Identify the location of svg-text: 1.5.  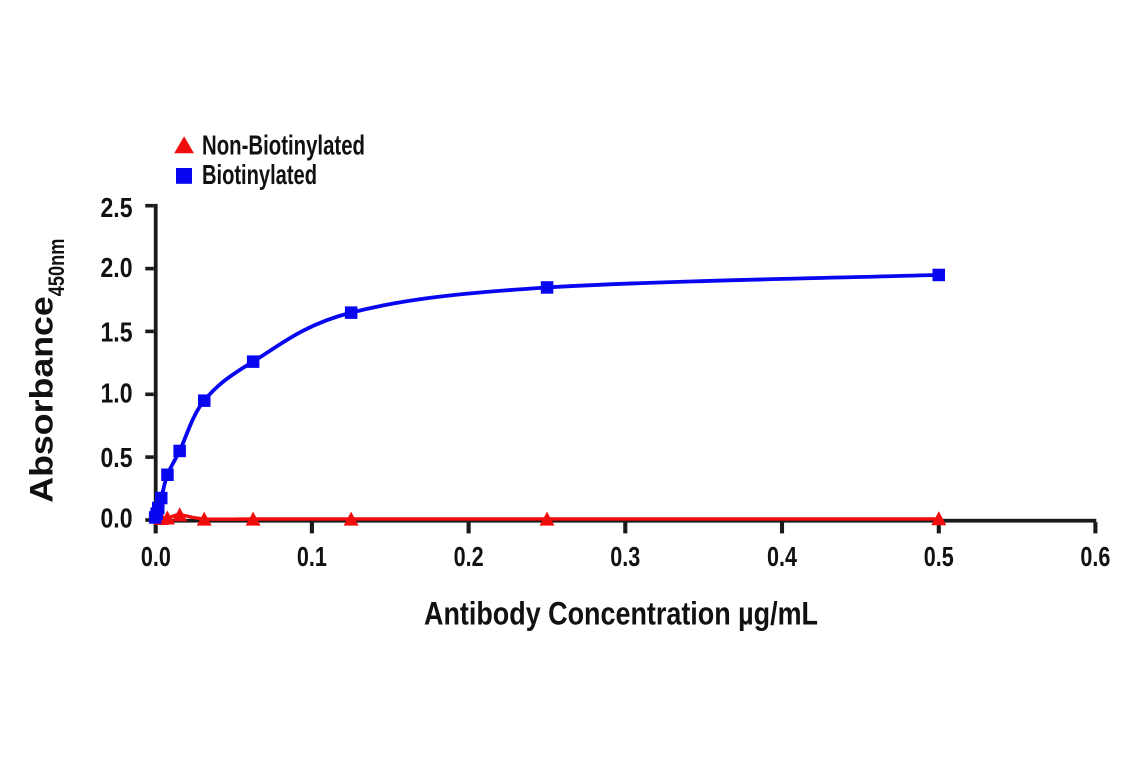
(117, 332).